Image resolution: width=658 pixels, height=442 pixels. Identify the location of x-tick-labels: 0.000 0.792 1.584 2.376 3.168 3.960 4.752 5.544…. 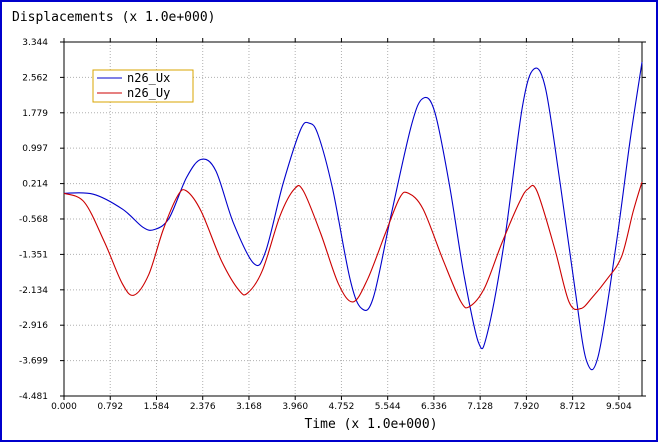
(341, 407).